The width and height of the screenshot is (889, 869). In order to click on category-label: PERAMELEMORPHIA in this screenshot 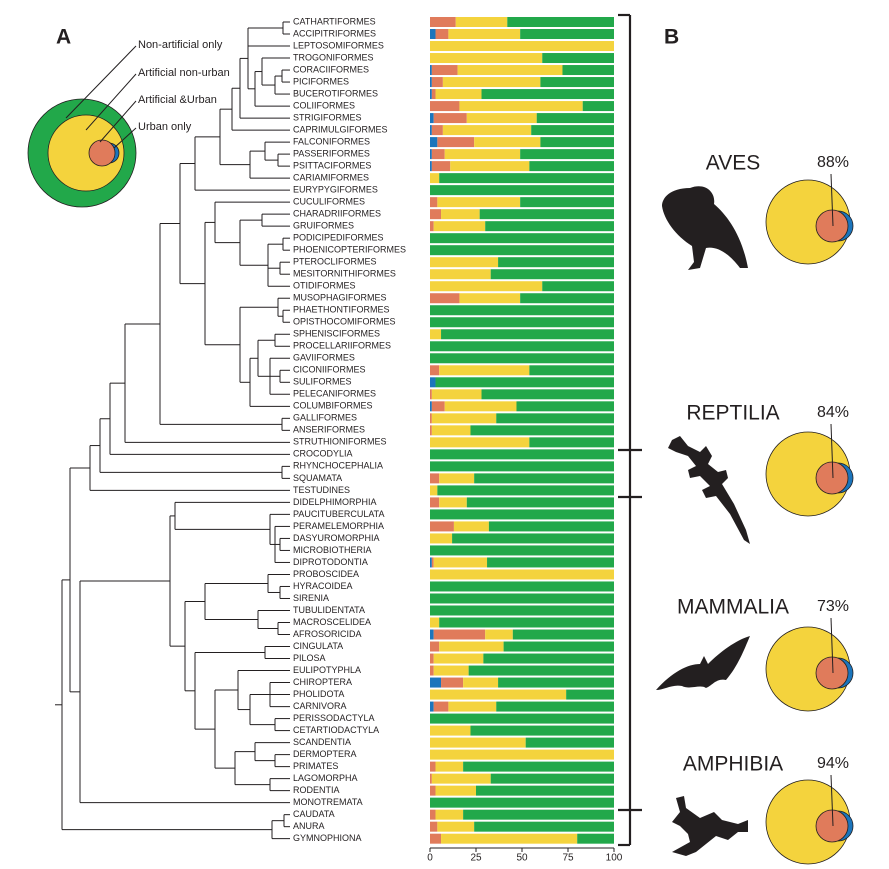, I will do `click(338, 526)`.